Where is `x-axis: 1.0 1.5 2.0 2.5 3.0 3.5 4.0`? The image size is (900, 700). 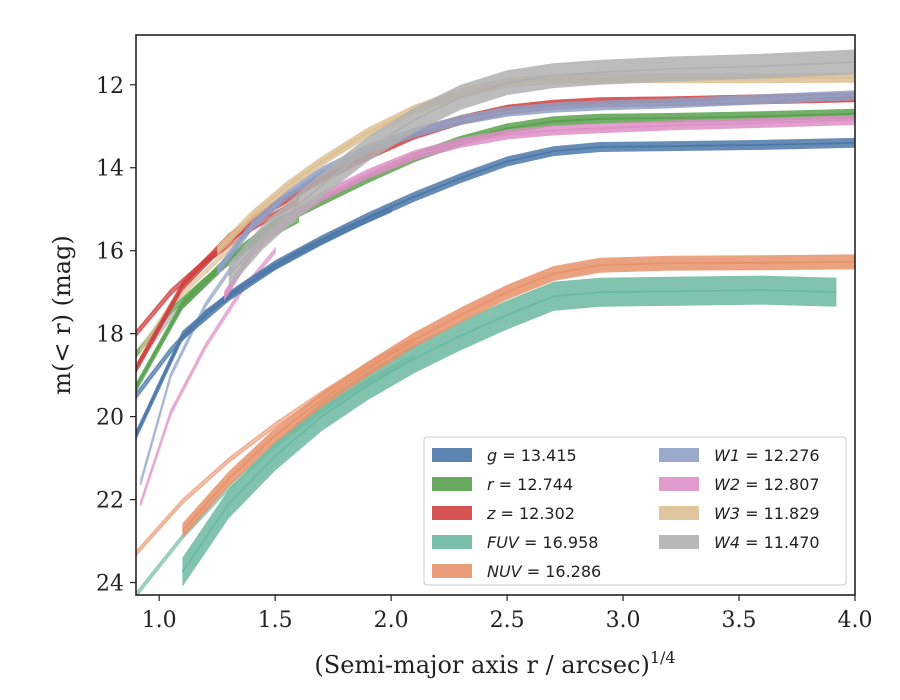 x-axis: 1.0 1.5 2.0 2.5 3.0 3.5 4.0 is located at coordinates (507, 614).